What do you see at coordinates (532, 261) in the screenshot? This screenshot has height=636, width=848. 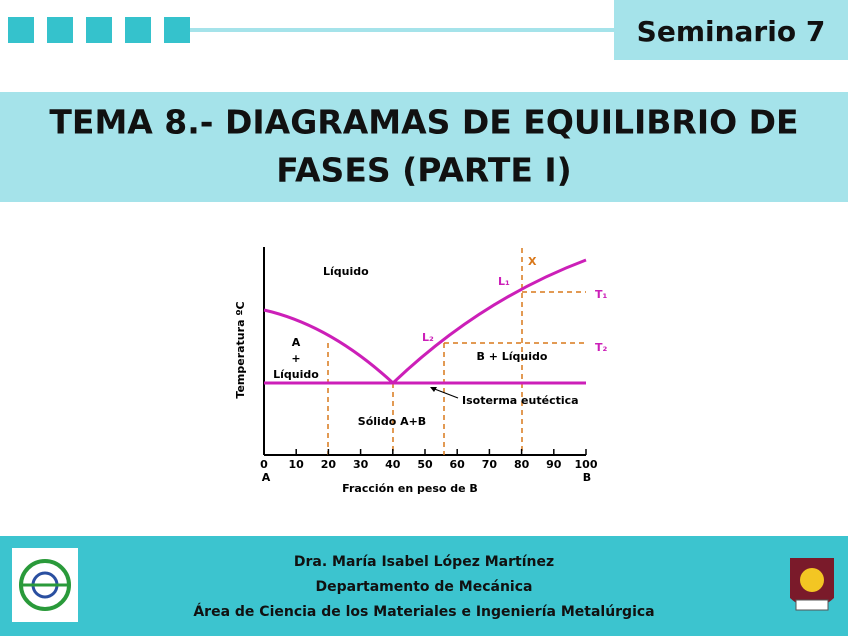 I see `annotation: X` at bounding box center [532, 261].